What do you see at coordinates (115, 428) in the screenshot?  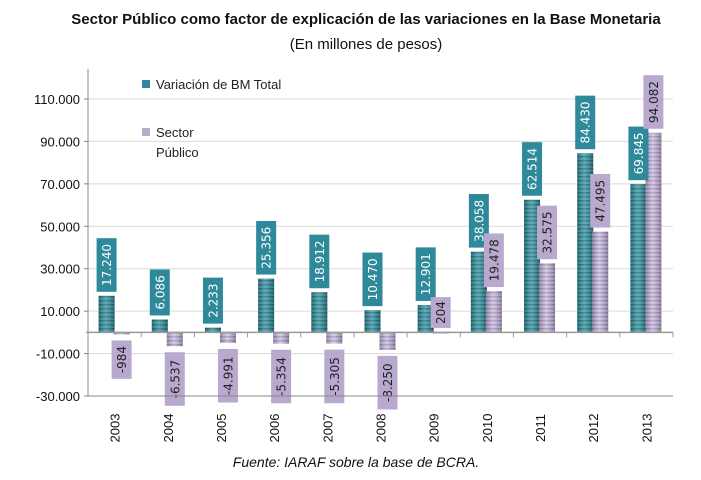 I see `x-tick-label: 2003` at bounding box center [115, 428].